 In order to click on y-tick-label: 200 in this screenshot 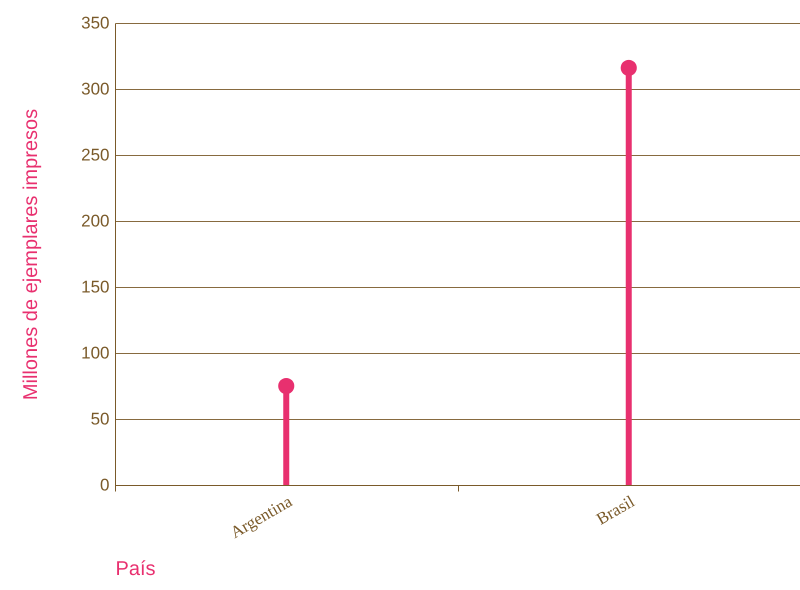, I will do `click(95, 221)`.